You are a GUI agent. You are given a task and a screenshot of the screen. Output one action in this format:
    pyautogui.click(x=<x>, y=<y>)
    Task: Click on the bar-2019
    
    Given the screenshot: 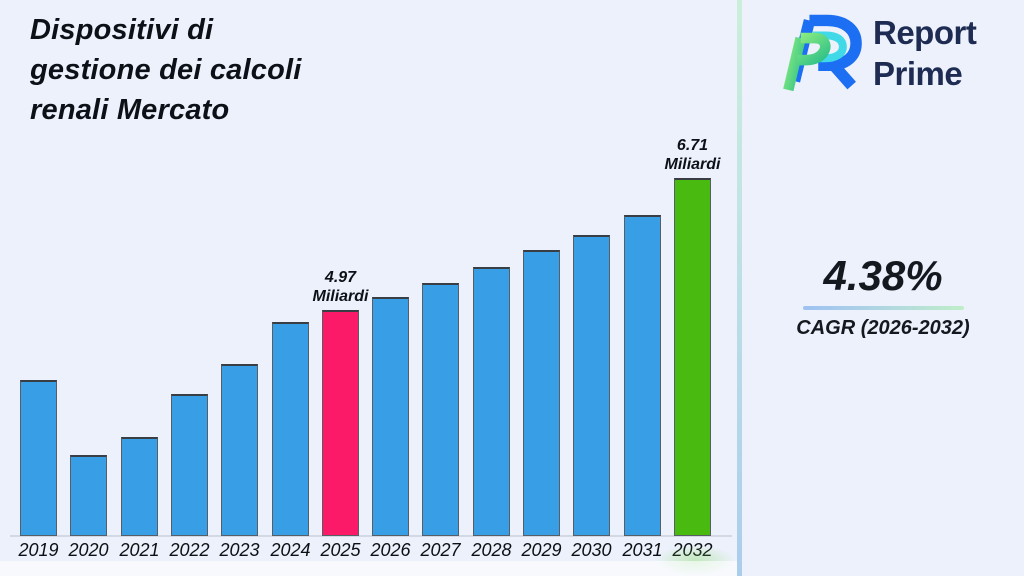 What is the action you would take?
    pyautogui.click(x=38, y=458)
    